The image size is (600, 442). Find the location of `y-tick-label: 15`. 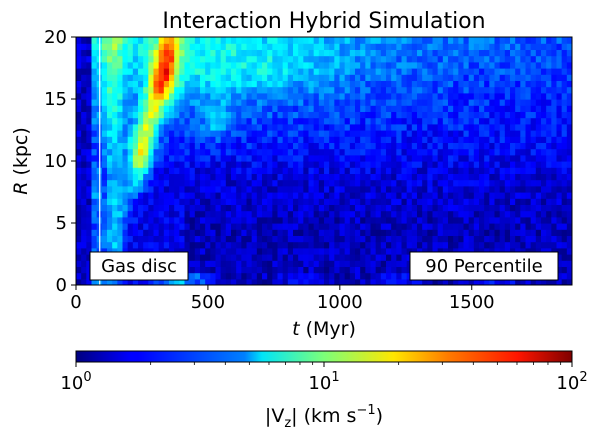

y-tick-label: 15 is located at coordinates (55, 99).